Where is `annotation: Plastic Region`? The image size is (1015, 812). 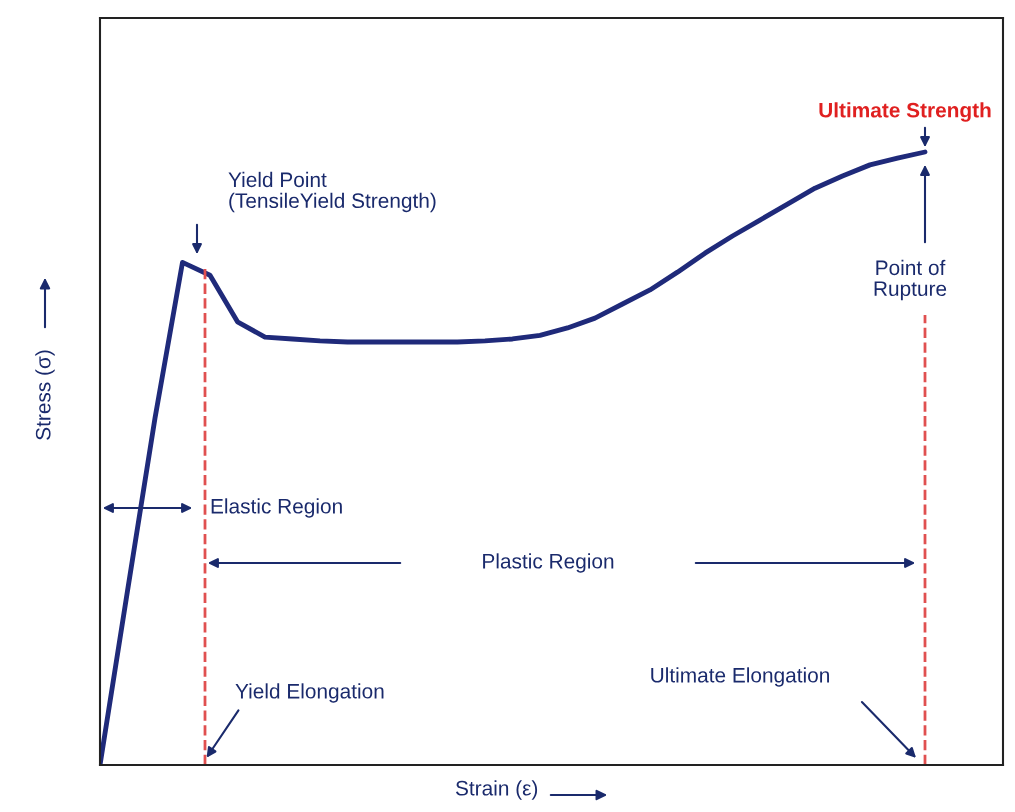
annotation: Plastic Region is located at coordinates (548, 563).